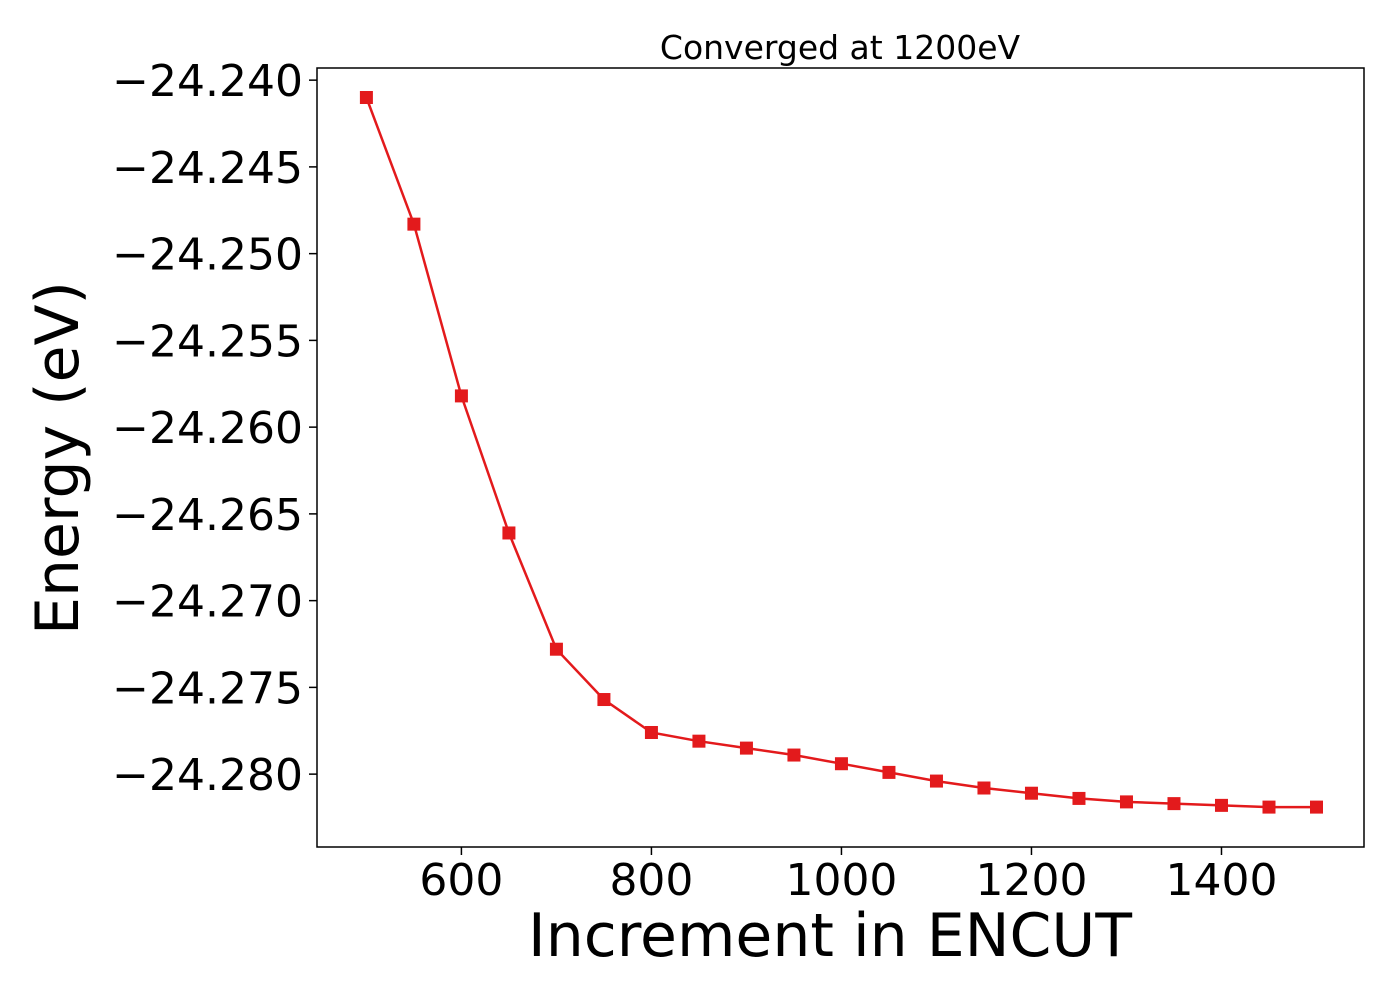  What do you see at coordinates (841, 880) in the screenshot?
I see `x-tick-label: 1000` at bounding box center [841, 880].